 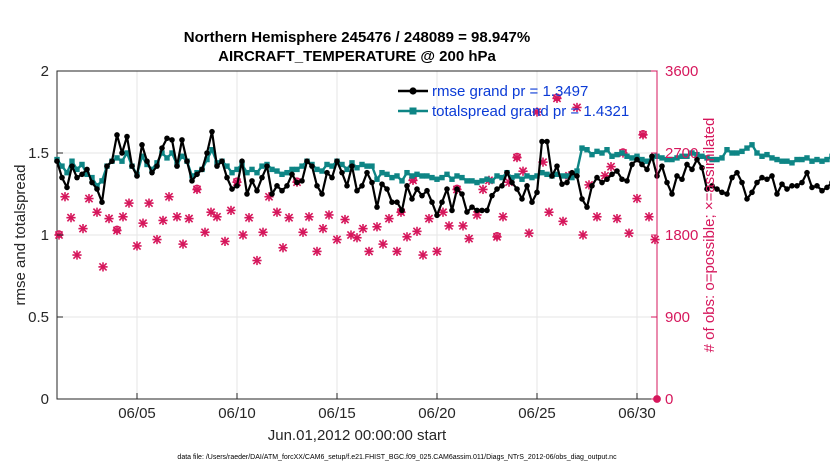 I want to click on y-tick-label-right: 1800, so click(x=681, y=235).